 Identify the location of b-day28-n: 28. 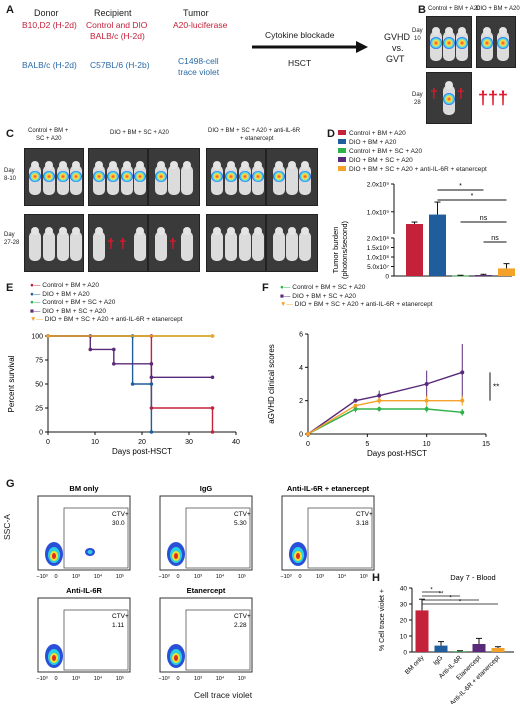
(417, 103).